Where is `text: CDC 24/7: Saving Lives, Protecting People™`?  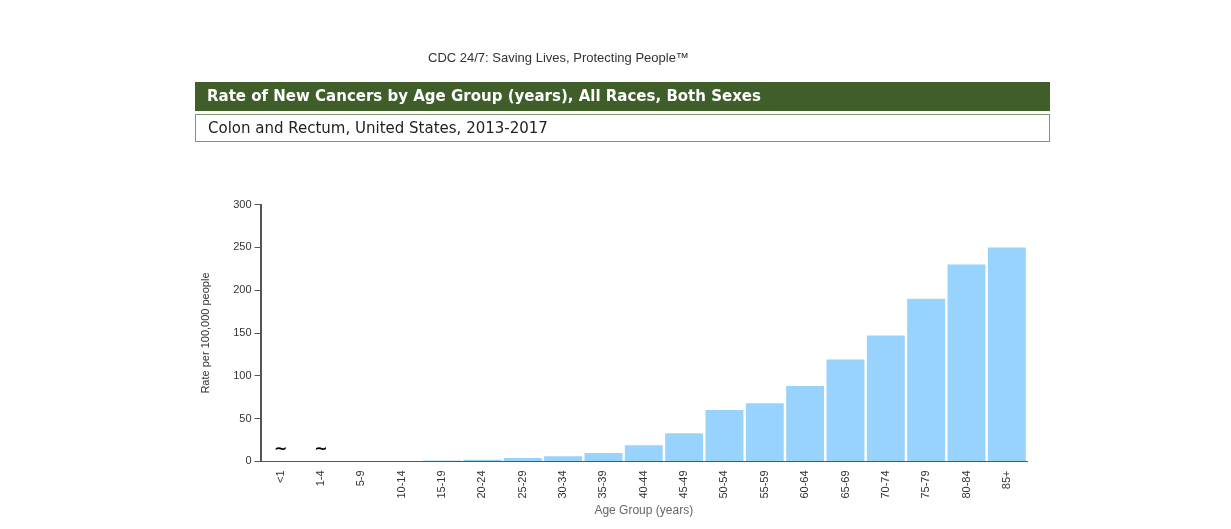 text: CDC 24/7: Saving Lives, Protecting People™ is located at coordinates (558, 57).